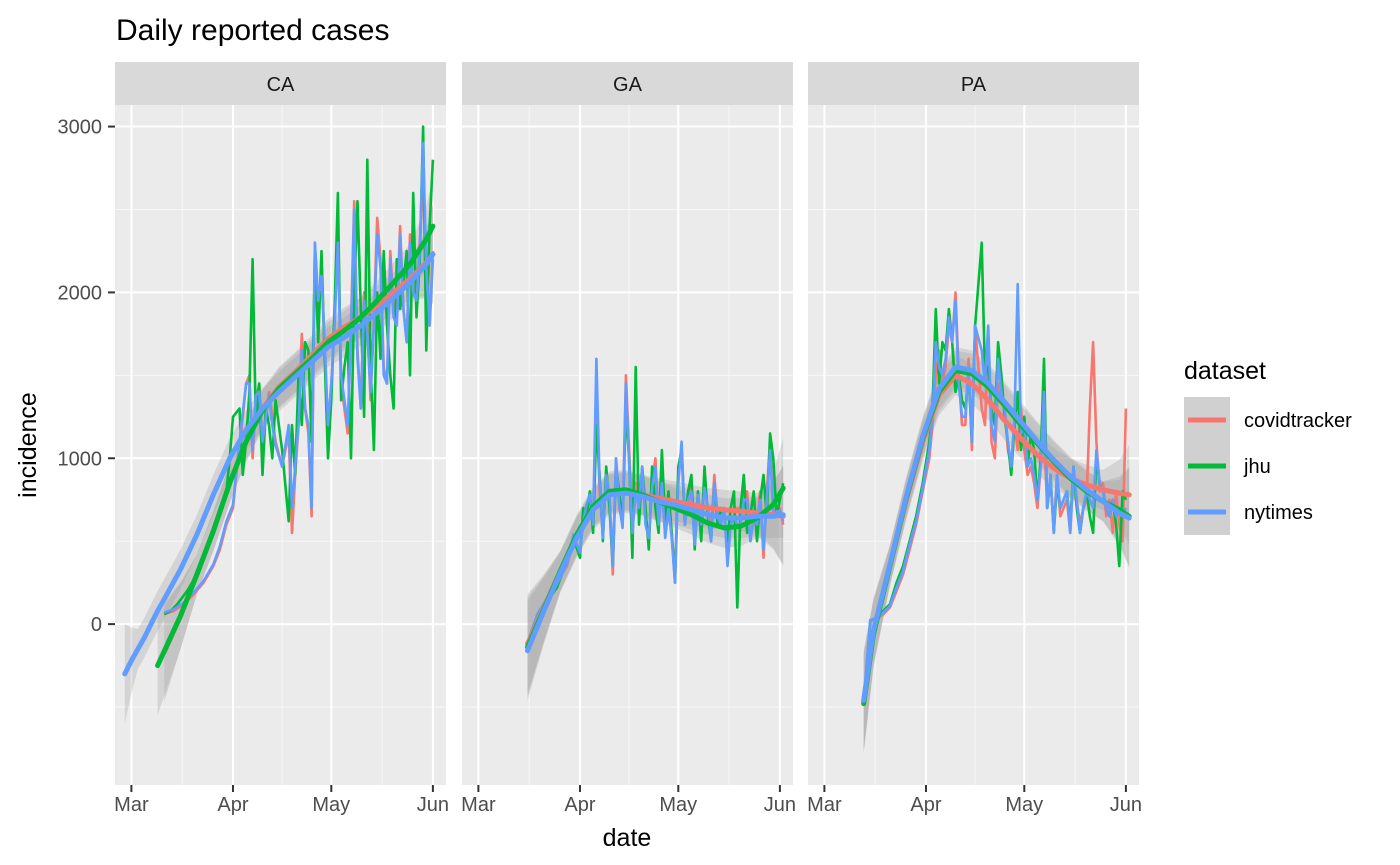 This screenshot has height=865, width=1400. Describe the element at coordinates (80, 459) in the screenshot. I see `y-tick-label: 1000` at that location.